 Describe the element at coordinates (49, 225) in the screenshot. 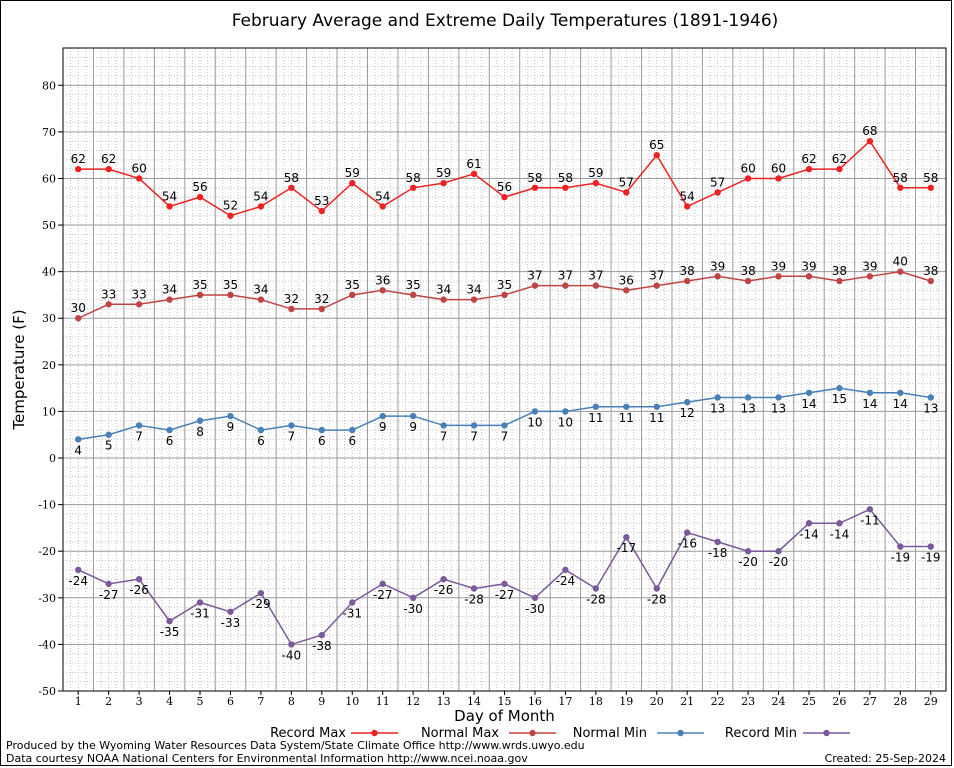

I see `y-tick-label: 50` at that location.